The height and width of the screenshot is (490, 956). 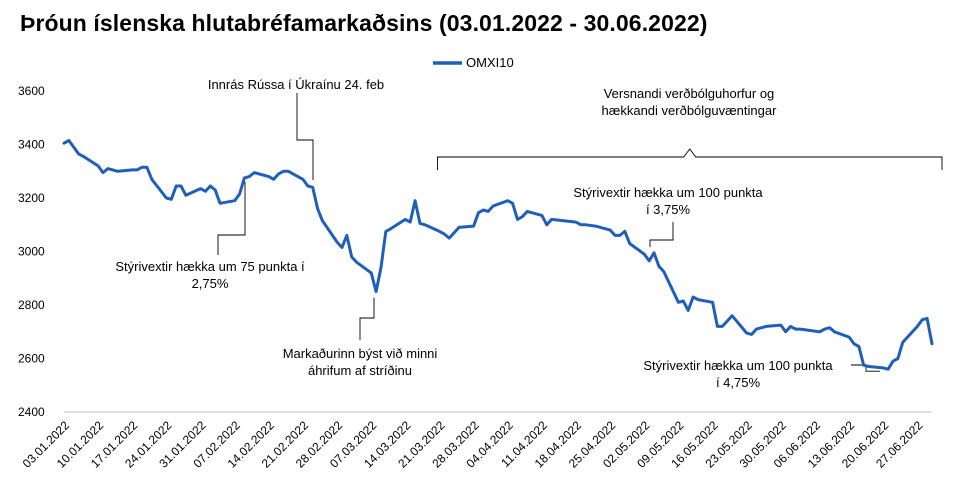 What do you see at coordinates (210, 266) in the screenshot?
I see `annotation-text-rate-75: Stýrivextir hækka um 75 punkta í` at bounding box center [210, 266].